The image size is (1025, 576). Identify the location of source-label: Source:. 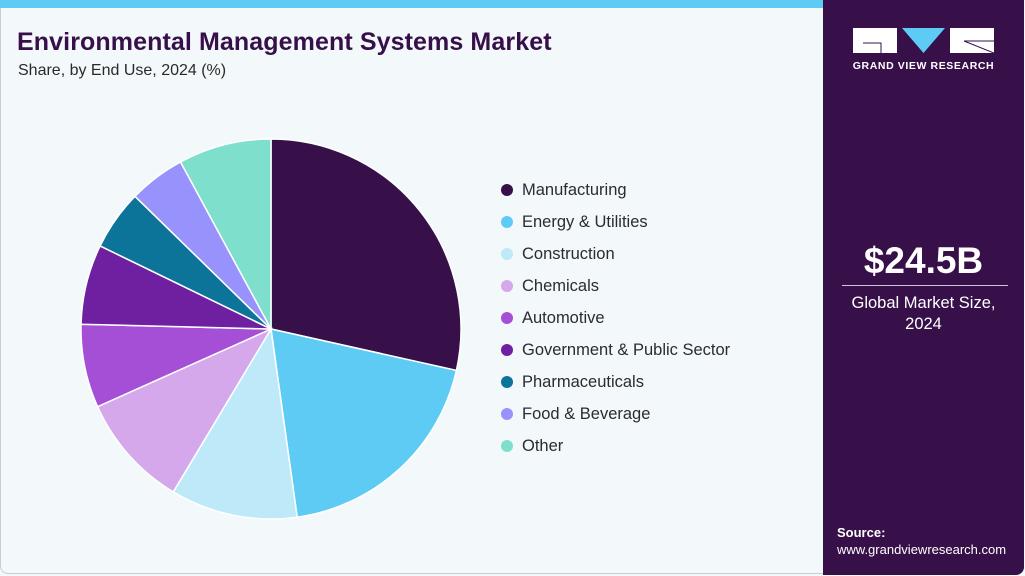
(861, 532).